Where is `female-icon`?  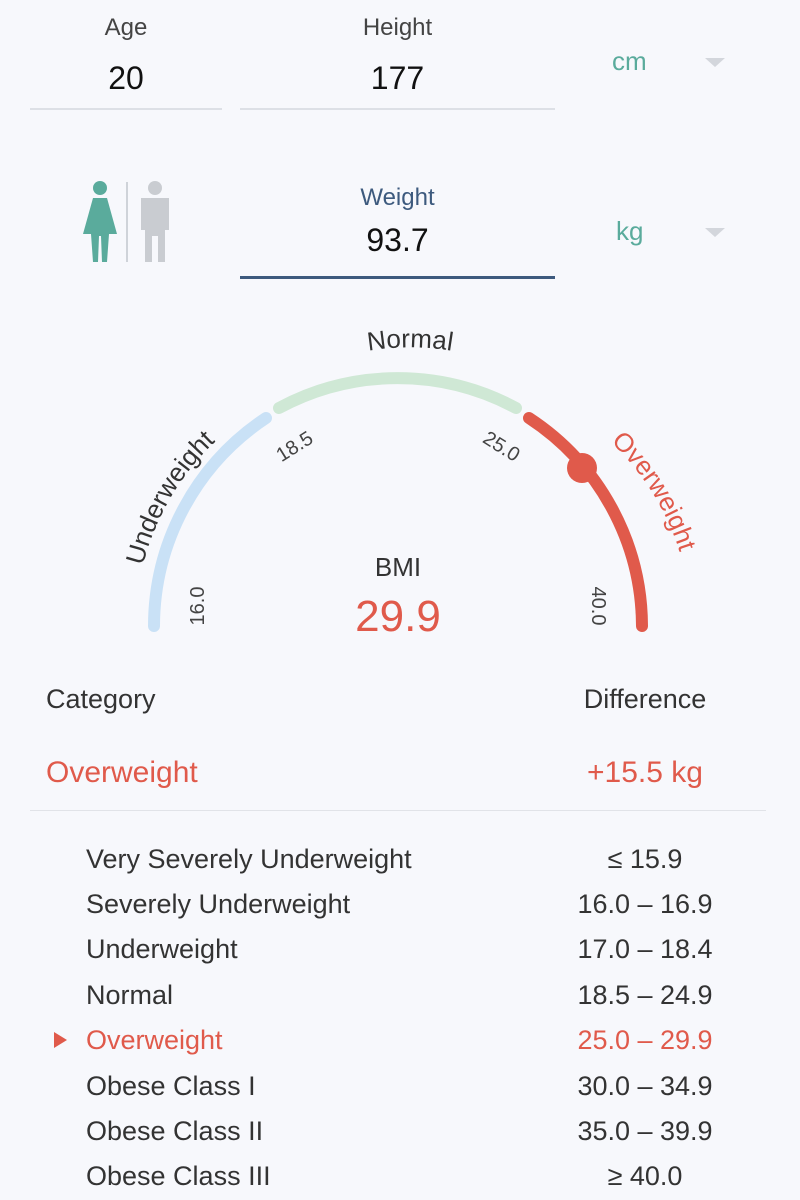 female-icon is located at coordinates (100, 222).